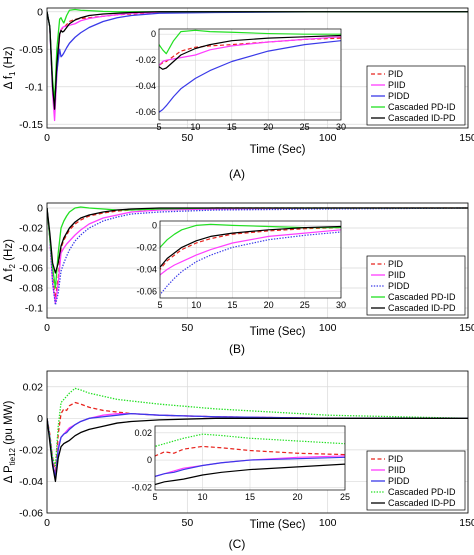  What do you see at coordinates (146, 291) in the screenshot?
I see `inset-y-tick-label: -0.06` at bounding box center [146, 291].